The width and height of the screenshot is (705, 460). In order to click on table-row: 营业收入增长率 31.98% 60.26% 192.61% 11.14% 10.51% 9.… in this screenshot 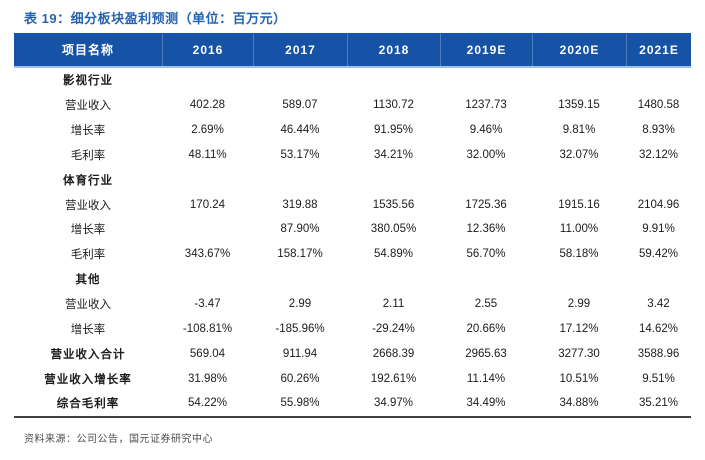, I will do `click(352, 378)`.